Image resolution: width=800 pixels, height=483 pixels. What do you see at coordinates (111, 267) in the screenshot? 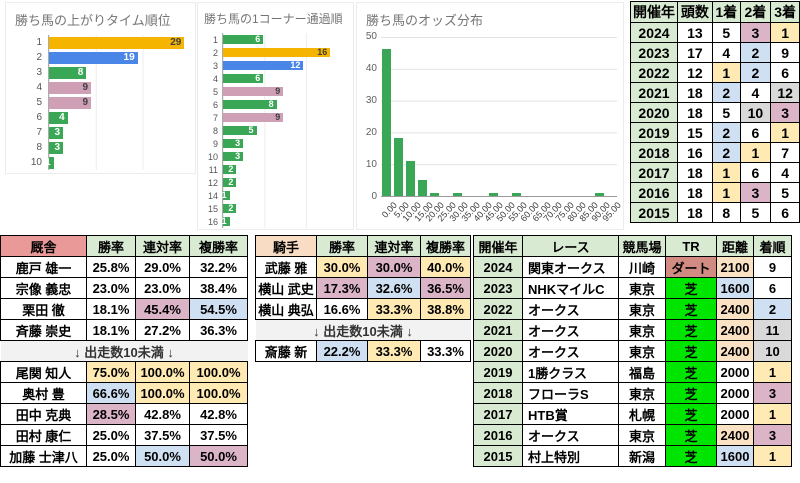
I see `table-cell: 25.8%` at bounding box center [111, 267].